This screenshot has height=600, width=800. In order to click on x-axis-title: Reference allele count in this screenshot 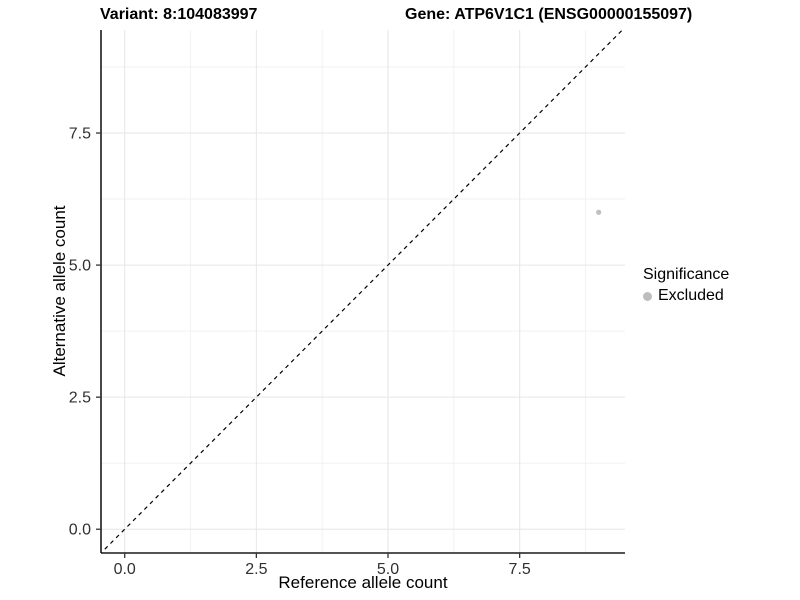, I will do `click(363, 582)`.